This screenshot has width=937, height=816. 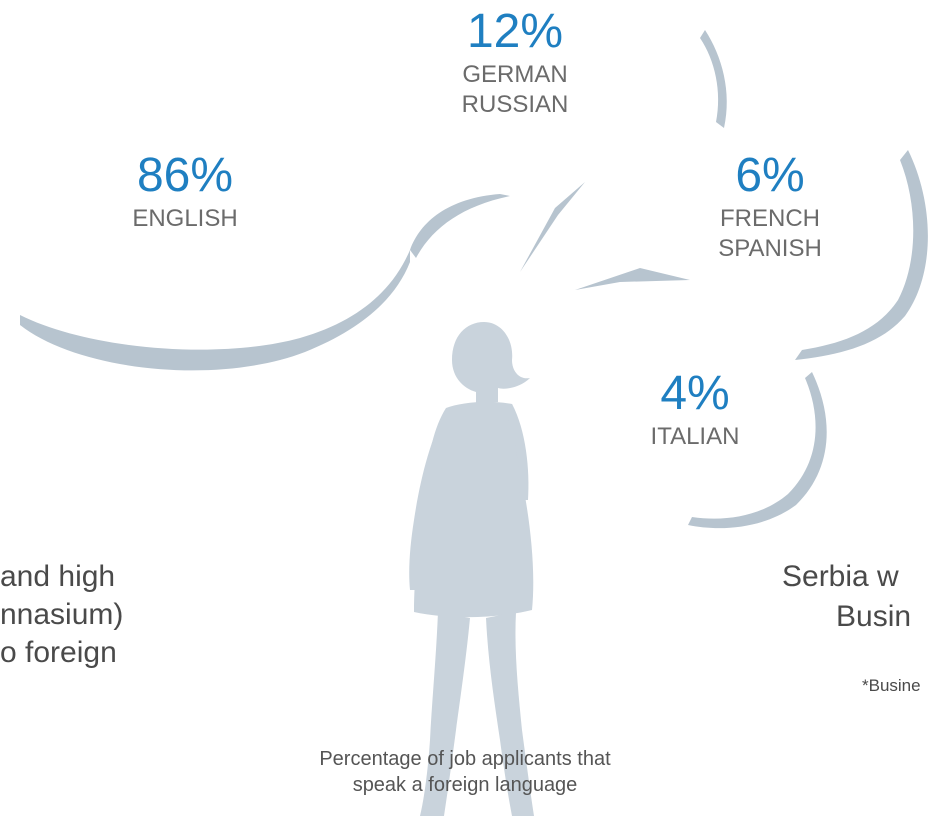 What do you see at coordinates (770, 218) in the screenshot?
I see `language-label: FRENCH` at bounding box center [770, 218].